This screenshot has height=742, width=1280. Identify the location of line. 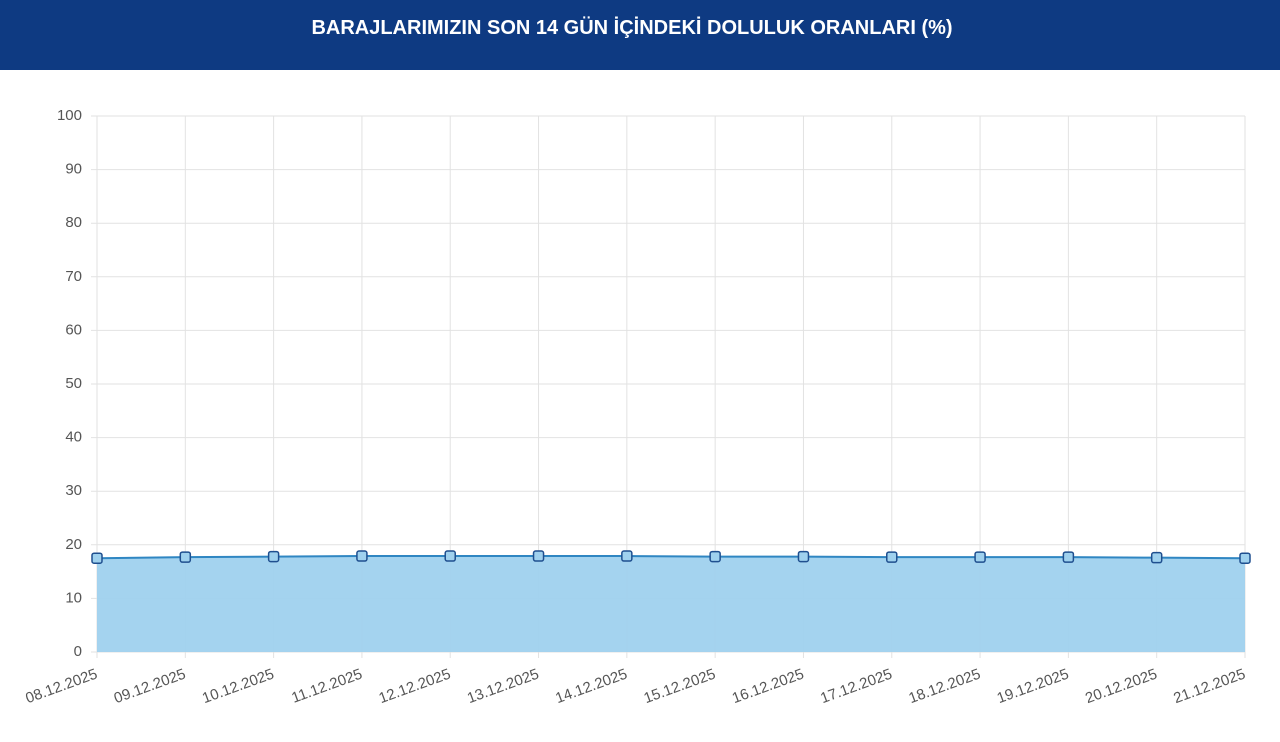
(671, 557).